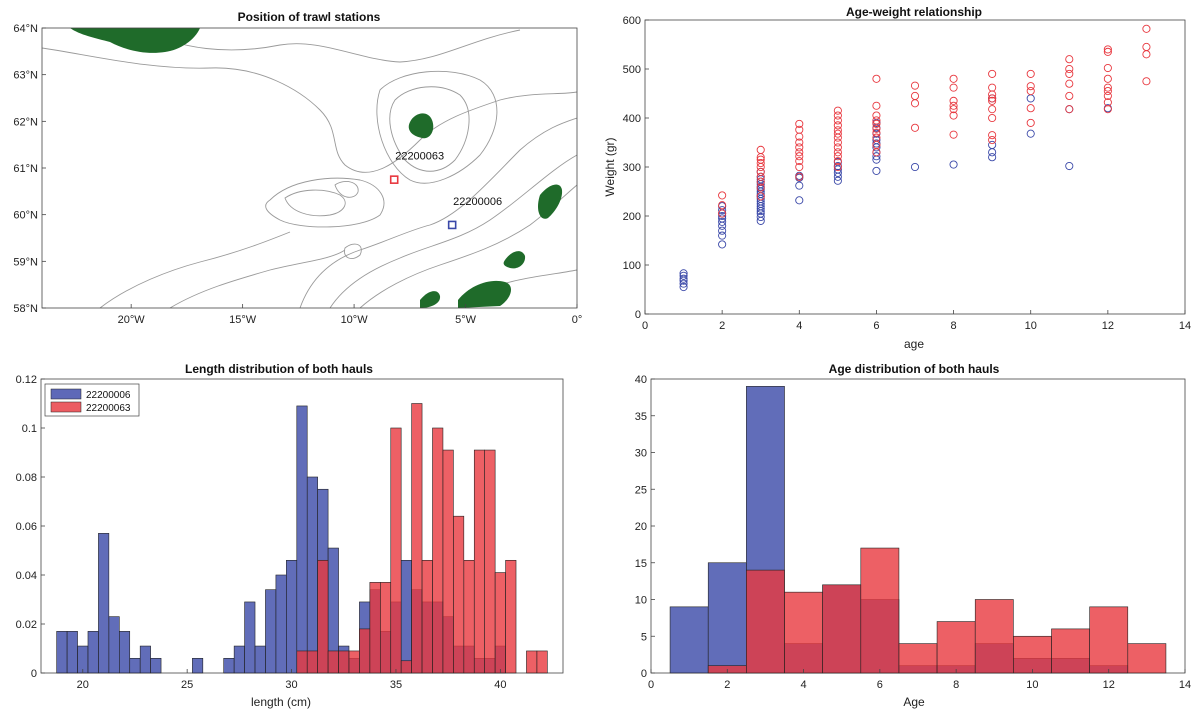 The height and width of the screenshot is (710, 1195). What do you see at coordinates (25, 262) in the screenshot?
I see `map-y-tick-label: 59°N` at bounding box center [25, 262].